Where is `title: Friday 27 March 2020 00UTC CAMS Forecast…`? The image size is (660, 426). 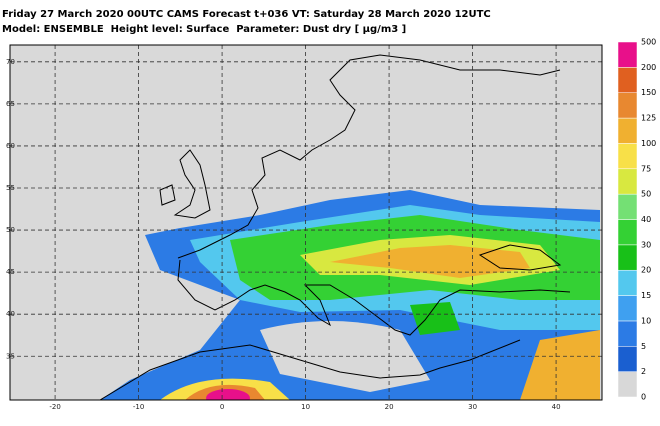
title: Friday 27 March 2020 00UTC CAMS Forecast… is located at coordinates (246, 14).